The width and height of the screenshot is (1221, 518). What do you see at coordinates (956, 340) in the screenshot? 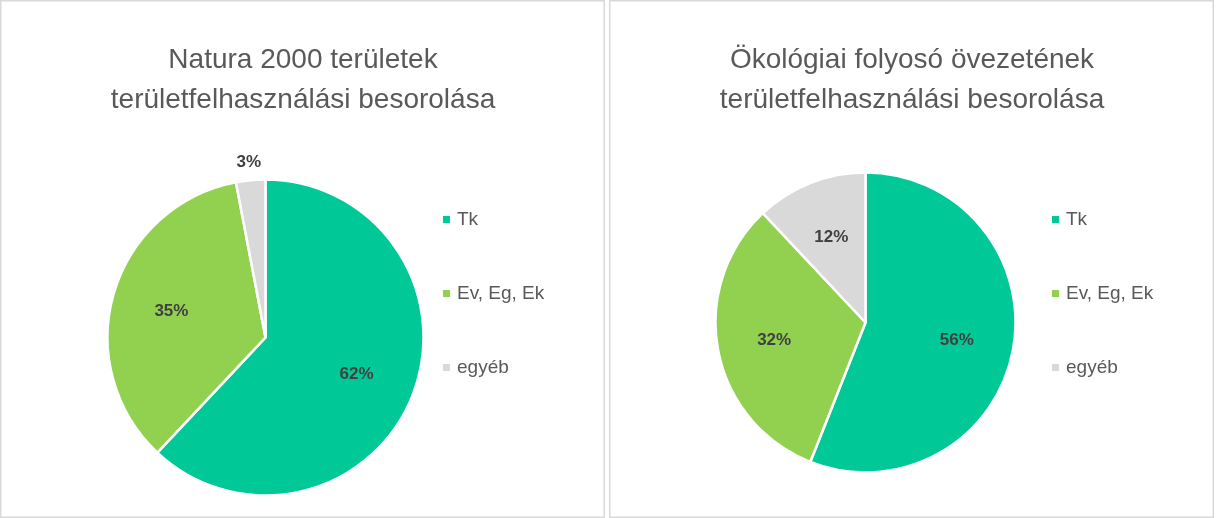
I see `data-label: 56%` at bounding box center [956, 340].